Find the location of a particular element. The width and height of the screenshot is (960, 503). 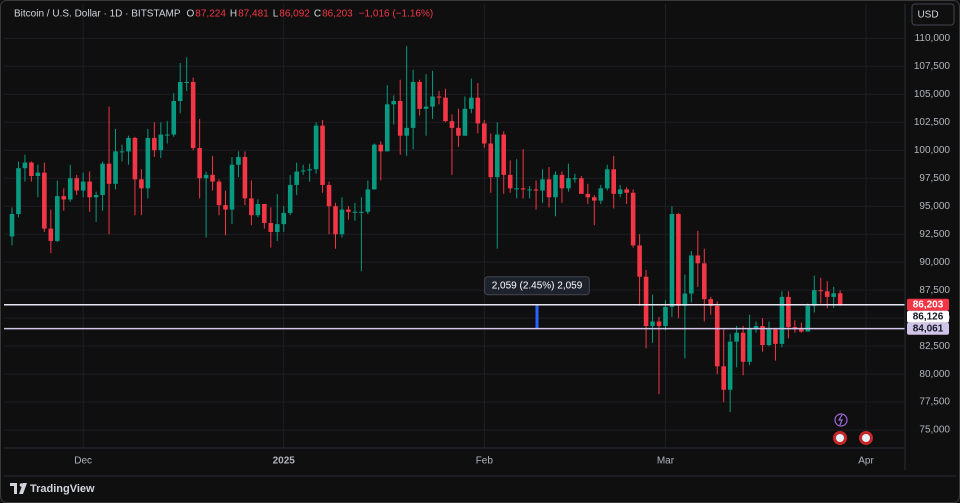

brand: TradingView is located at coordinates (52, 489).